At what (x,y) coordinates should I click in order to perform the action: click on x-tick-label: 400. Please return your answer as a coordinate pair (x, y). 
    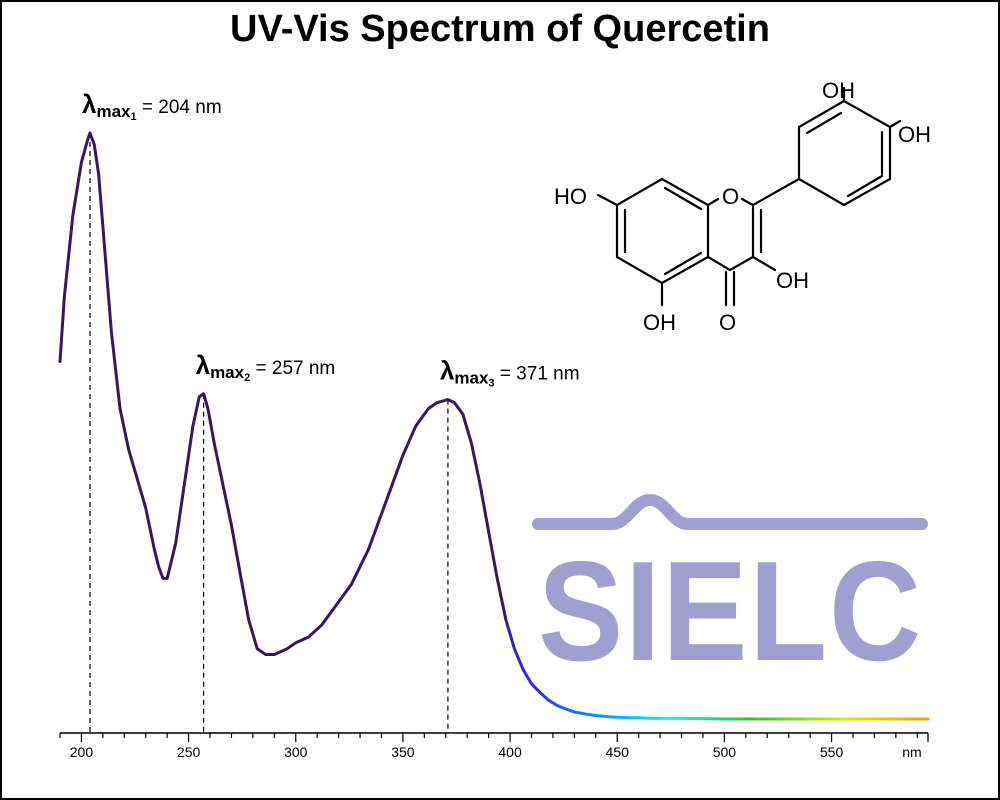
    Looking at the image, I should click on (510, 752).